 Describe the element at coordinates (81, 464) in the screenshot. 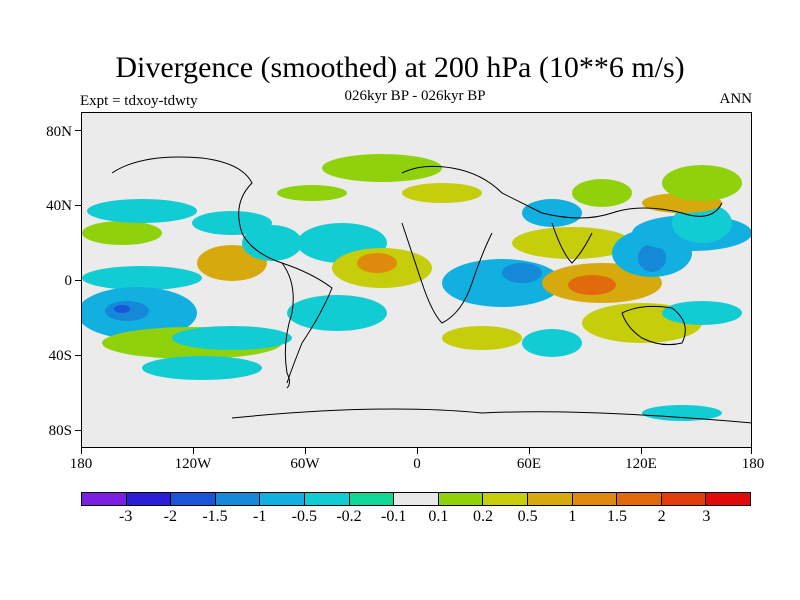

I see `lon-label-180w: 180` at that location.